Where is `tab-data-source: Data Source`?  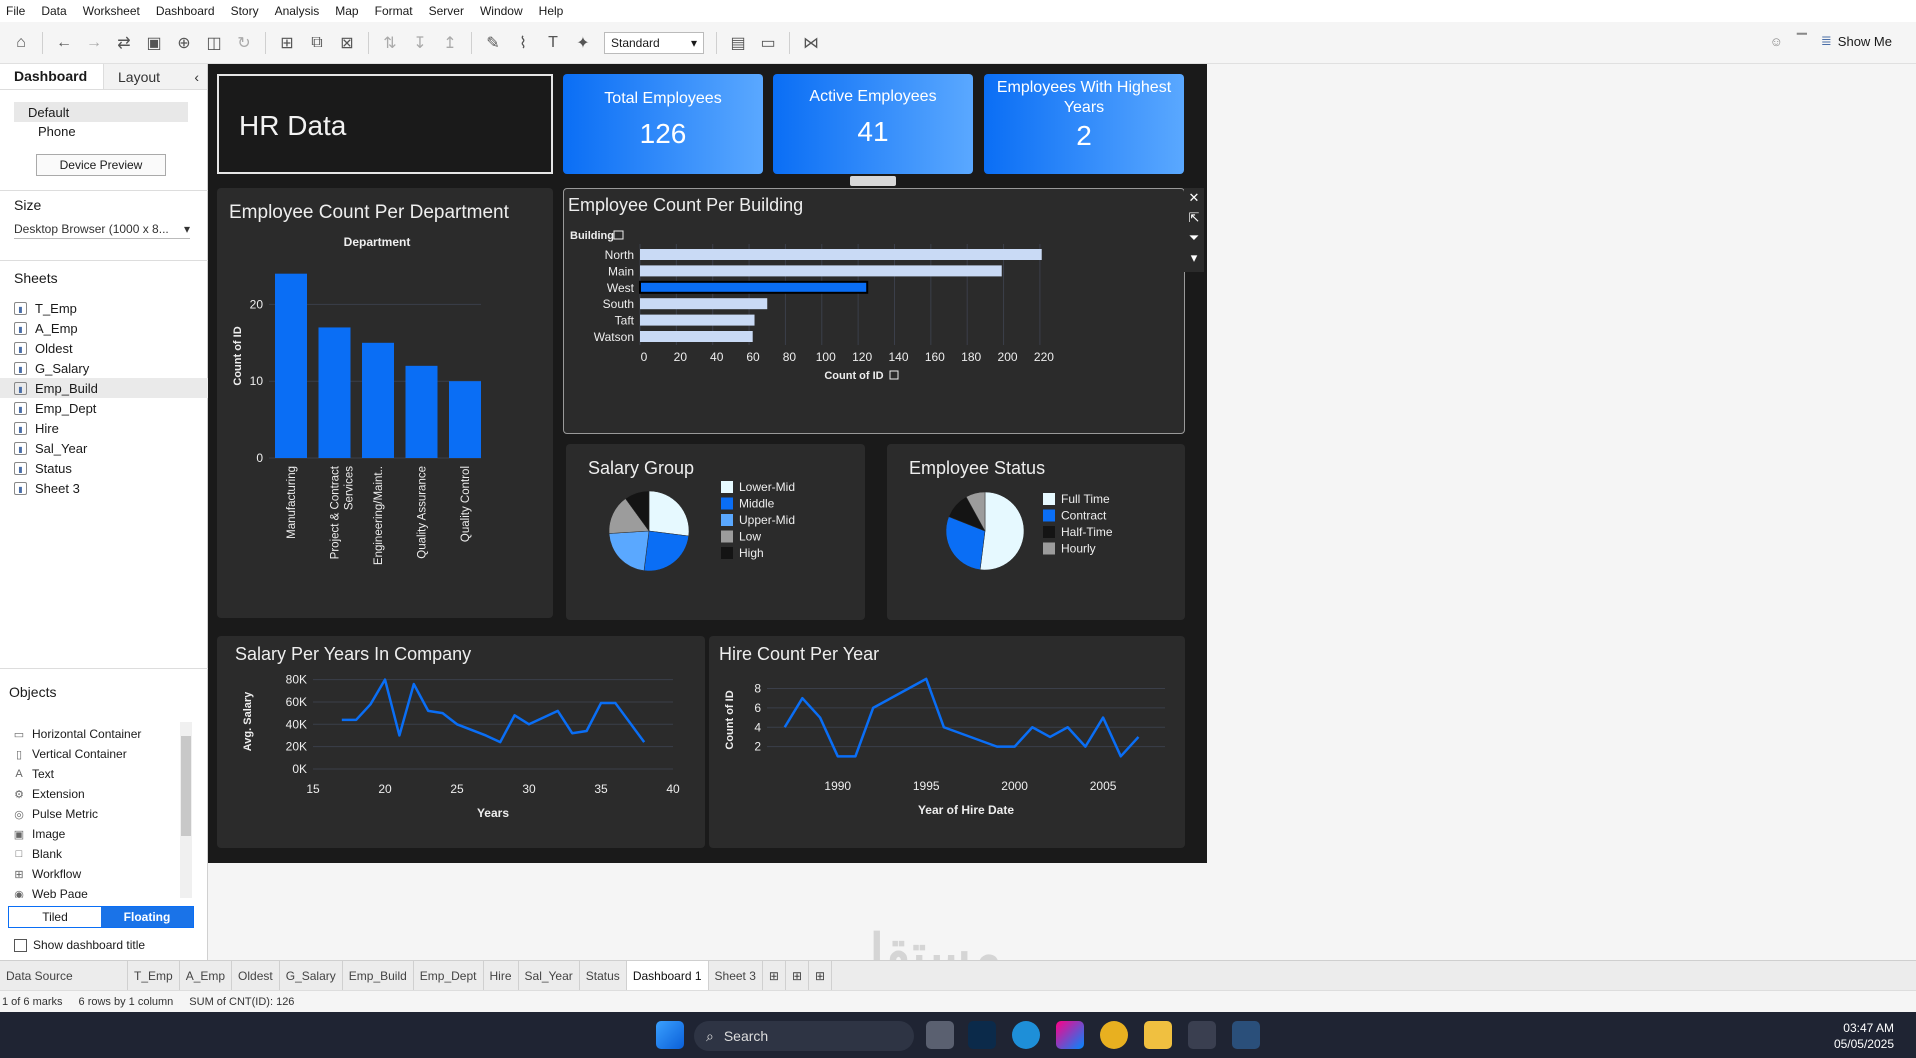 tab-data-source: Data Source is located at coordinates (64, 975).